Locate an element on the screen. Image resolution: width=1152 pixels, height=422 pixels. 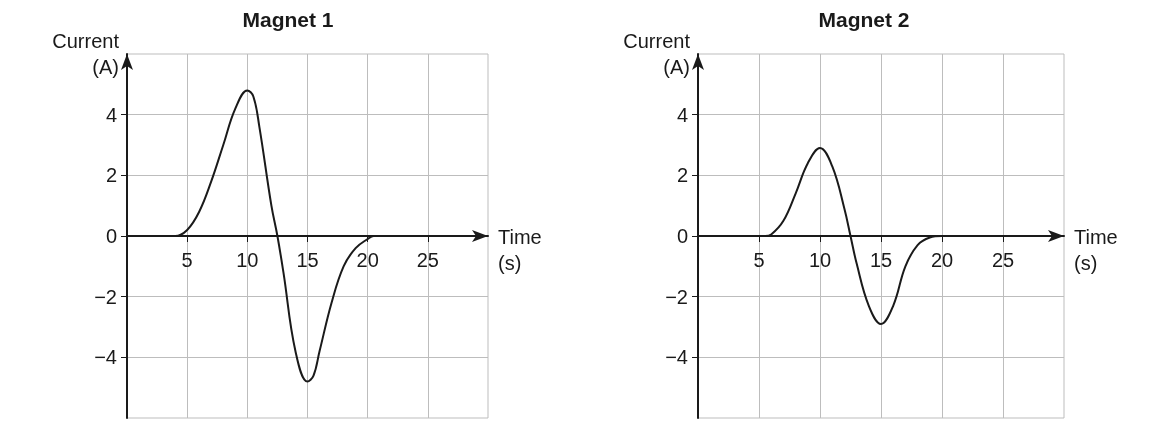
chart-title: Magnet 2 is located at coordinates (864, 19).